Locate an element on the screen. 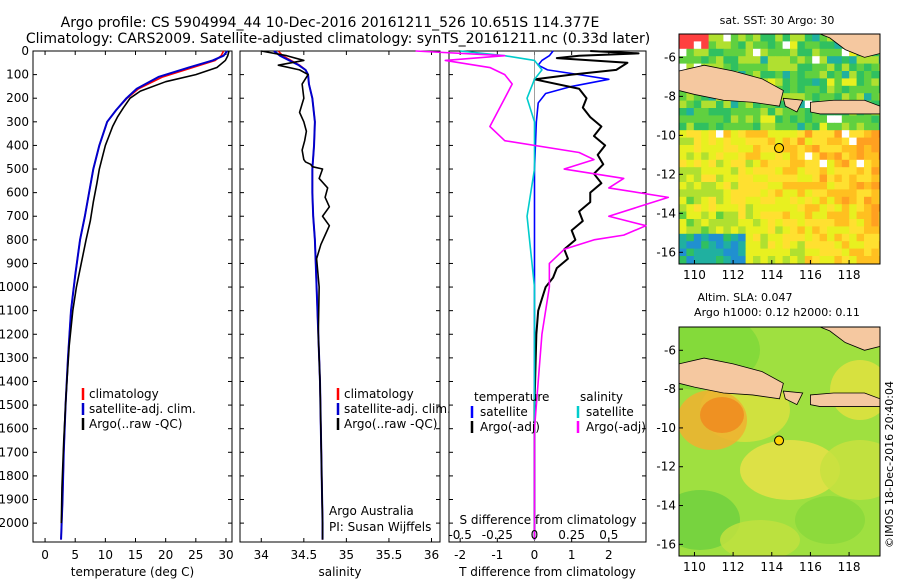 The width and height of the screenshot is (900, 580). map_sla-lat-label: -12 is located at coordinates (666, 467).